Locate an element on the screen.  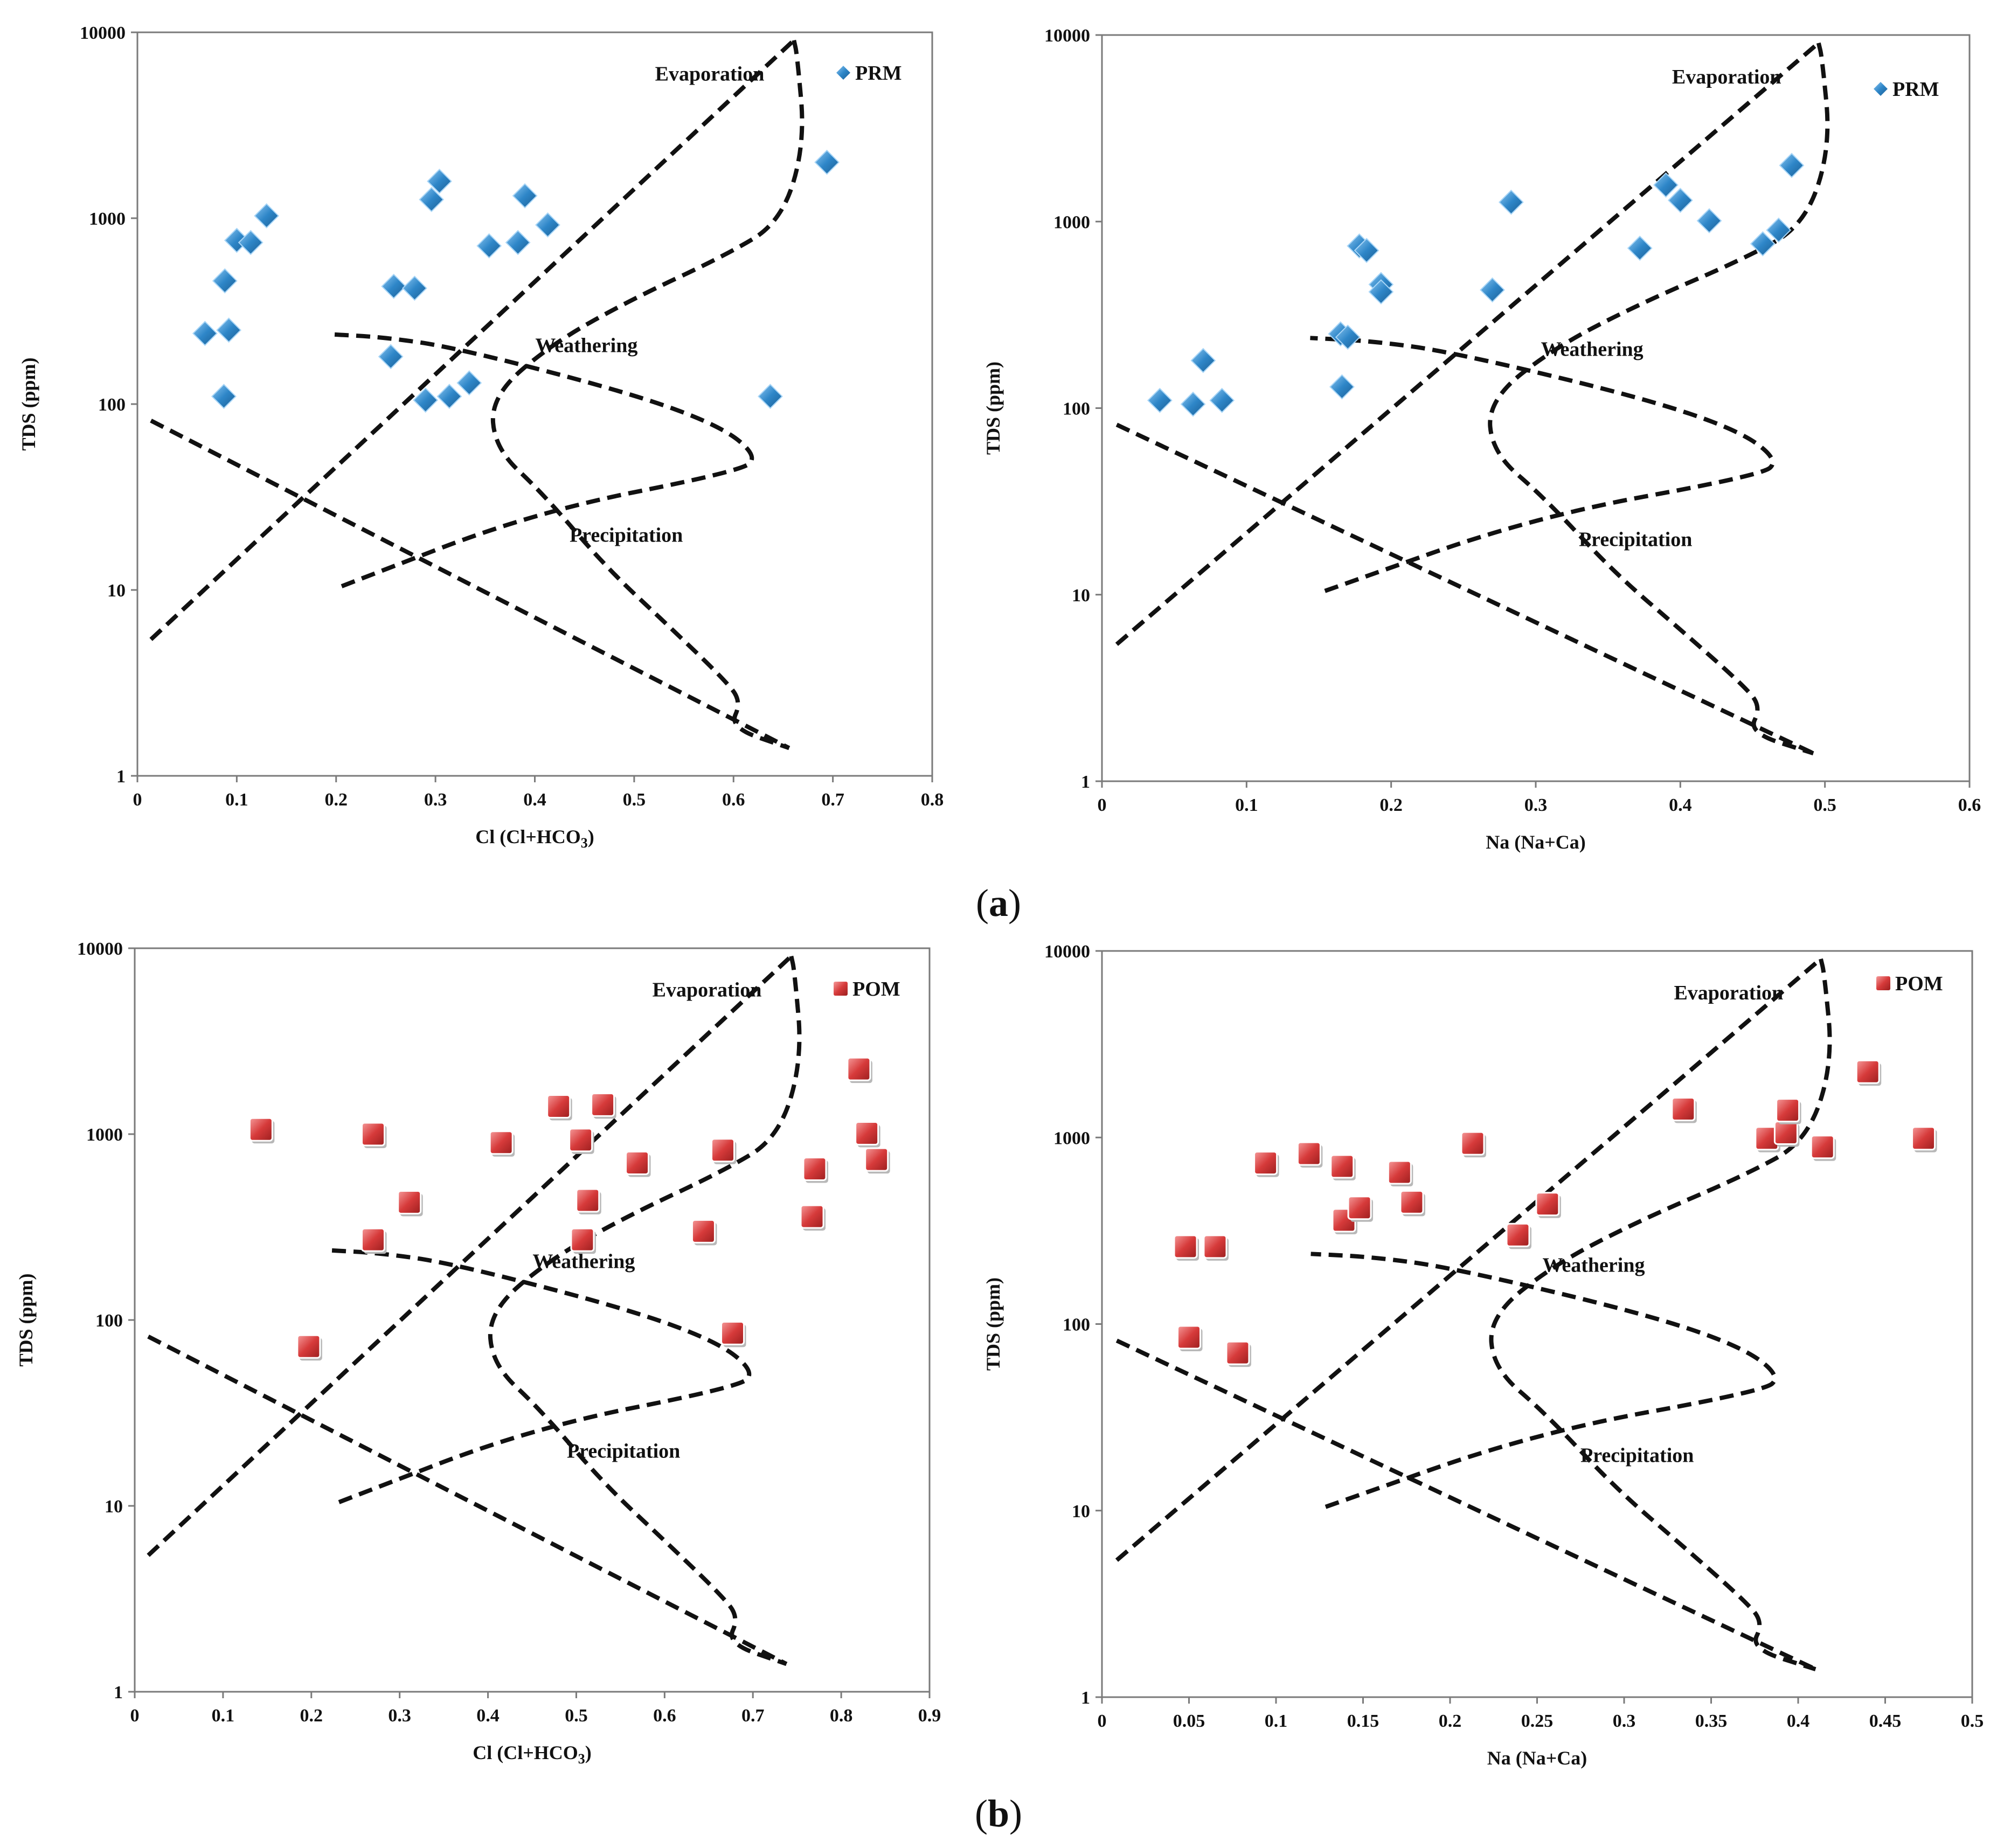
x-tick-label: 0.2 is located at coordinates (1391, 805).